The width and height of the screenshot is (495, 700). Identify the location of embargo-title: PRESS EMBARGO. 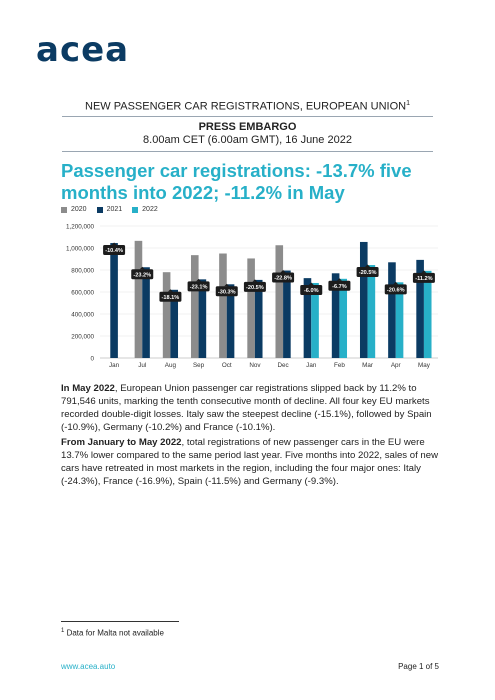
(247, 127).